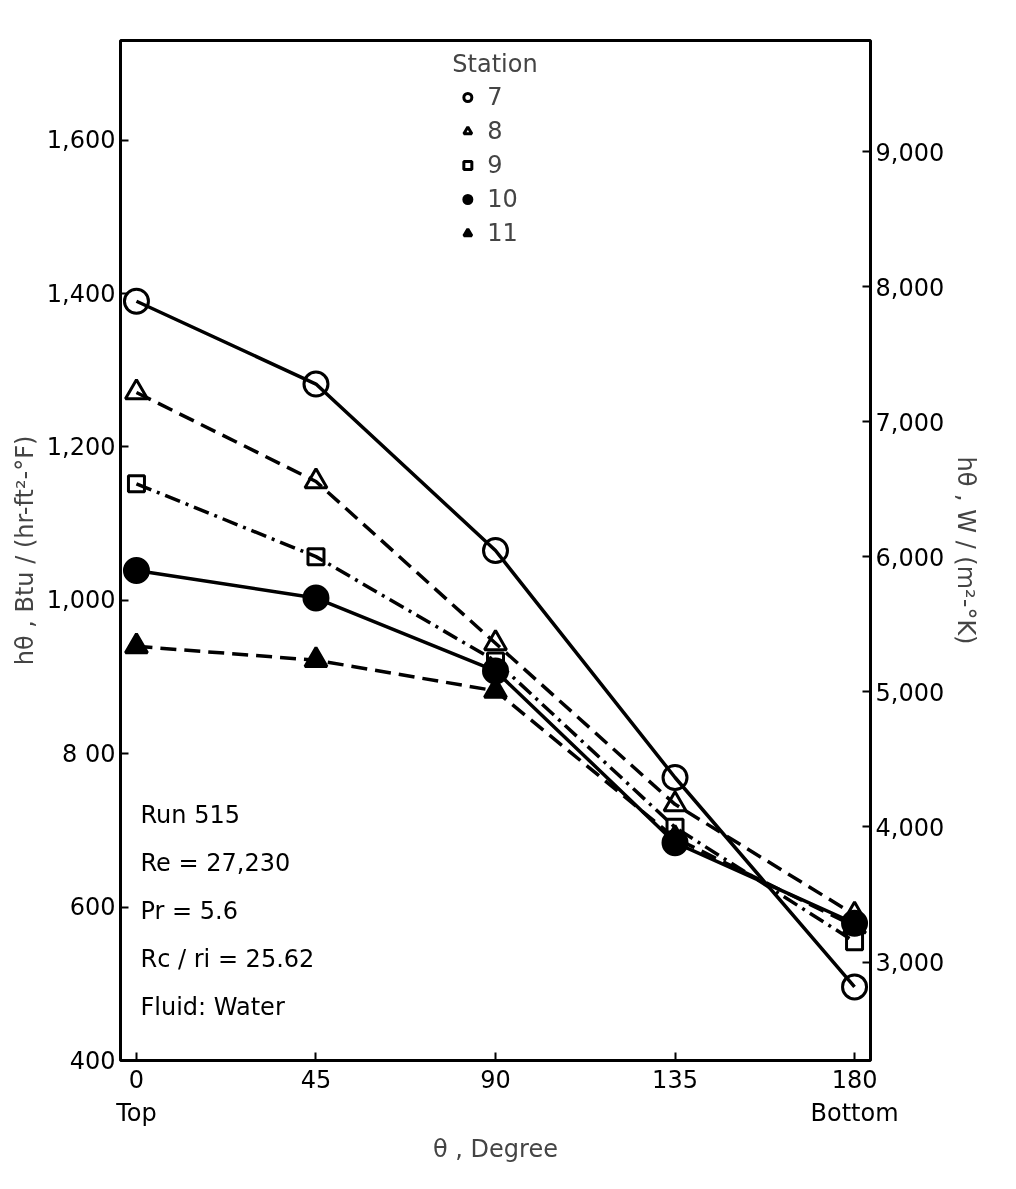 The height and width of the screenshot is (1189, 1016). Describe the element at coordinates (910, 287) in the screenshot. I see `y2-tick-label: 8,000` at that location.